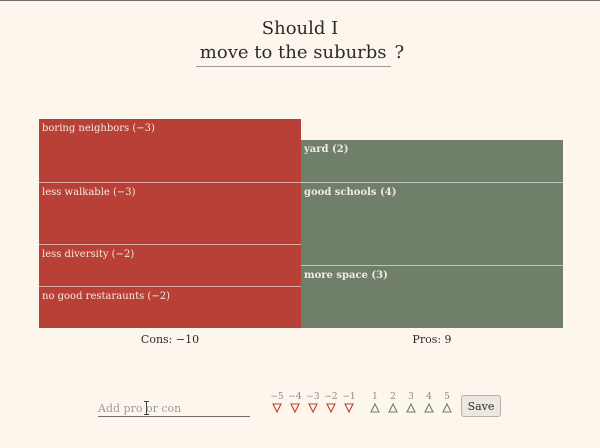 The image size is (600, 448). What do you see at coordinates (300, 28) in the screenshot?
I see `question-prefix: Should I` at bounding box center [300, 28].